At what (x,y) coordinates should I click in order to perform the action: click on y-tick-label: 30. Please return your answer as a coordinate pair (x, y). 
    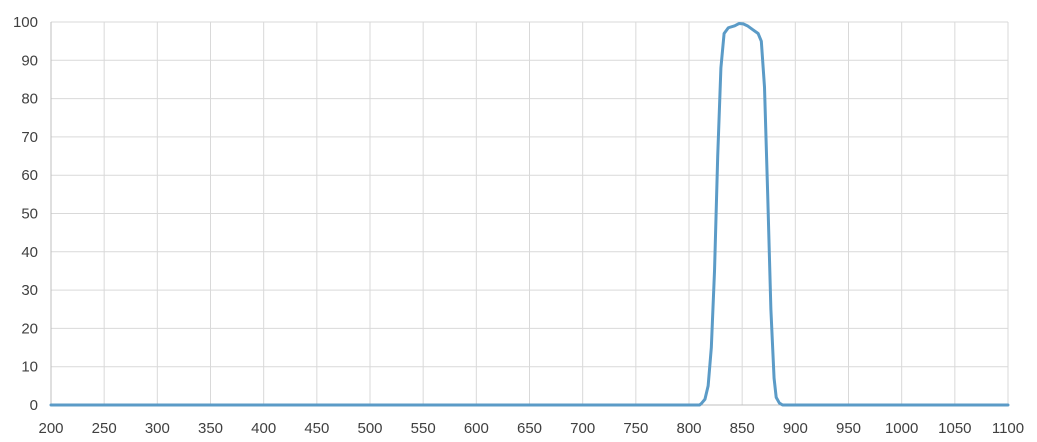
    Looking at the image, I should click on (29, 290).